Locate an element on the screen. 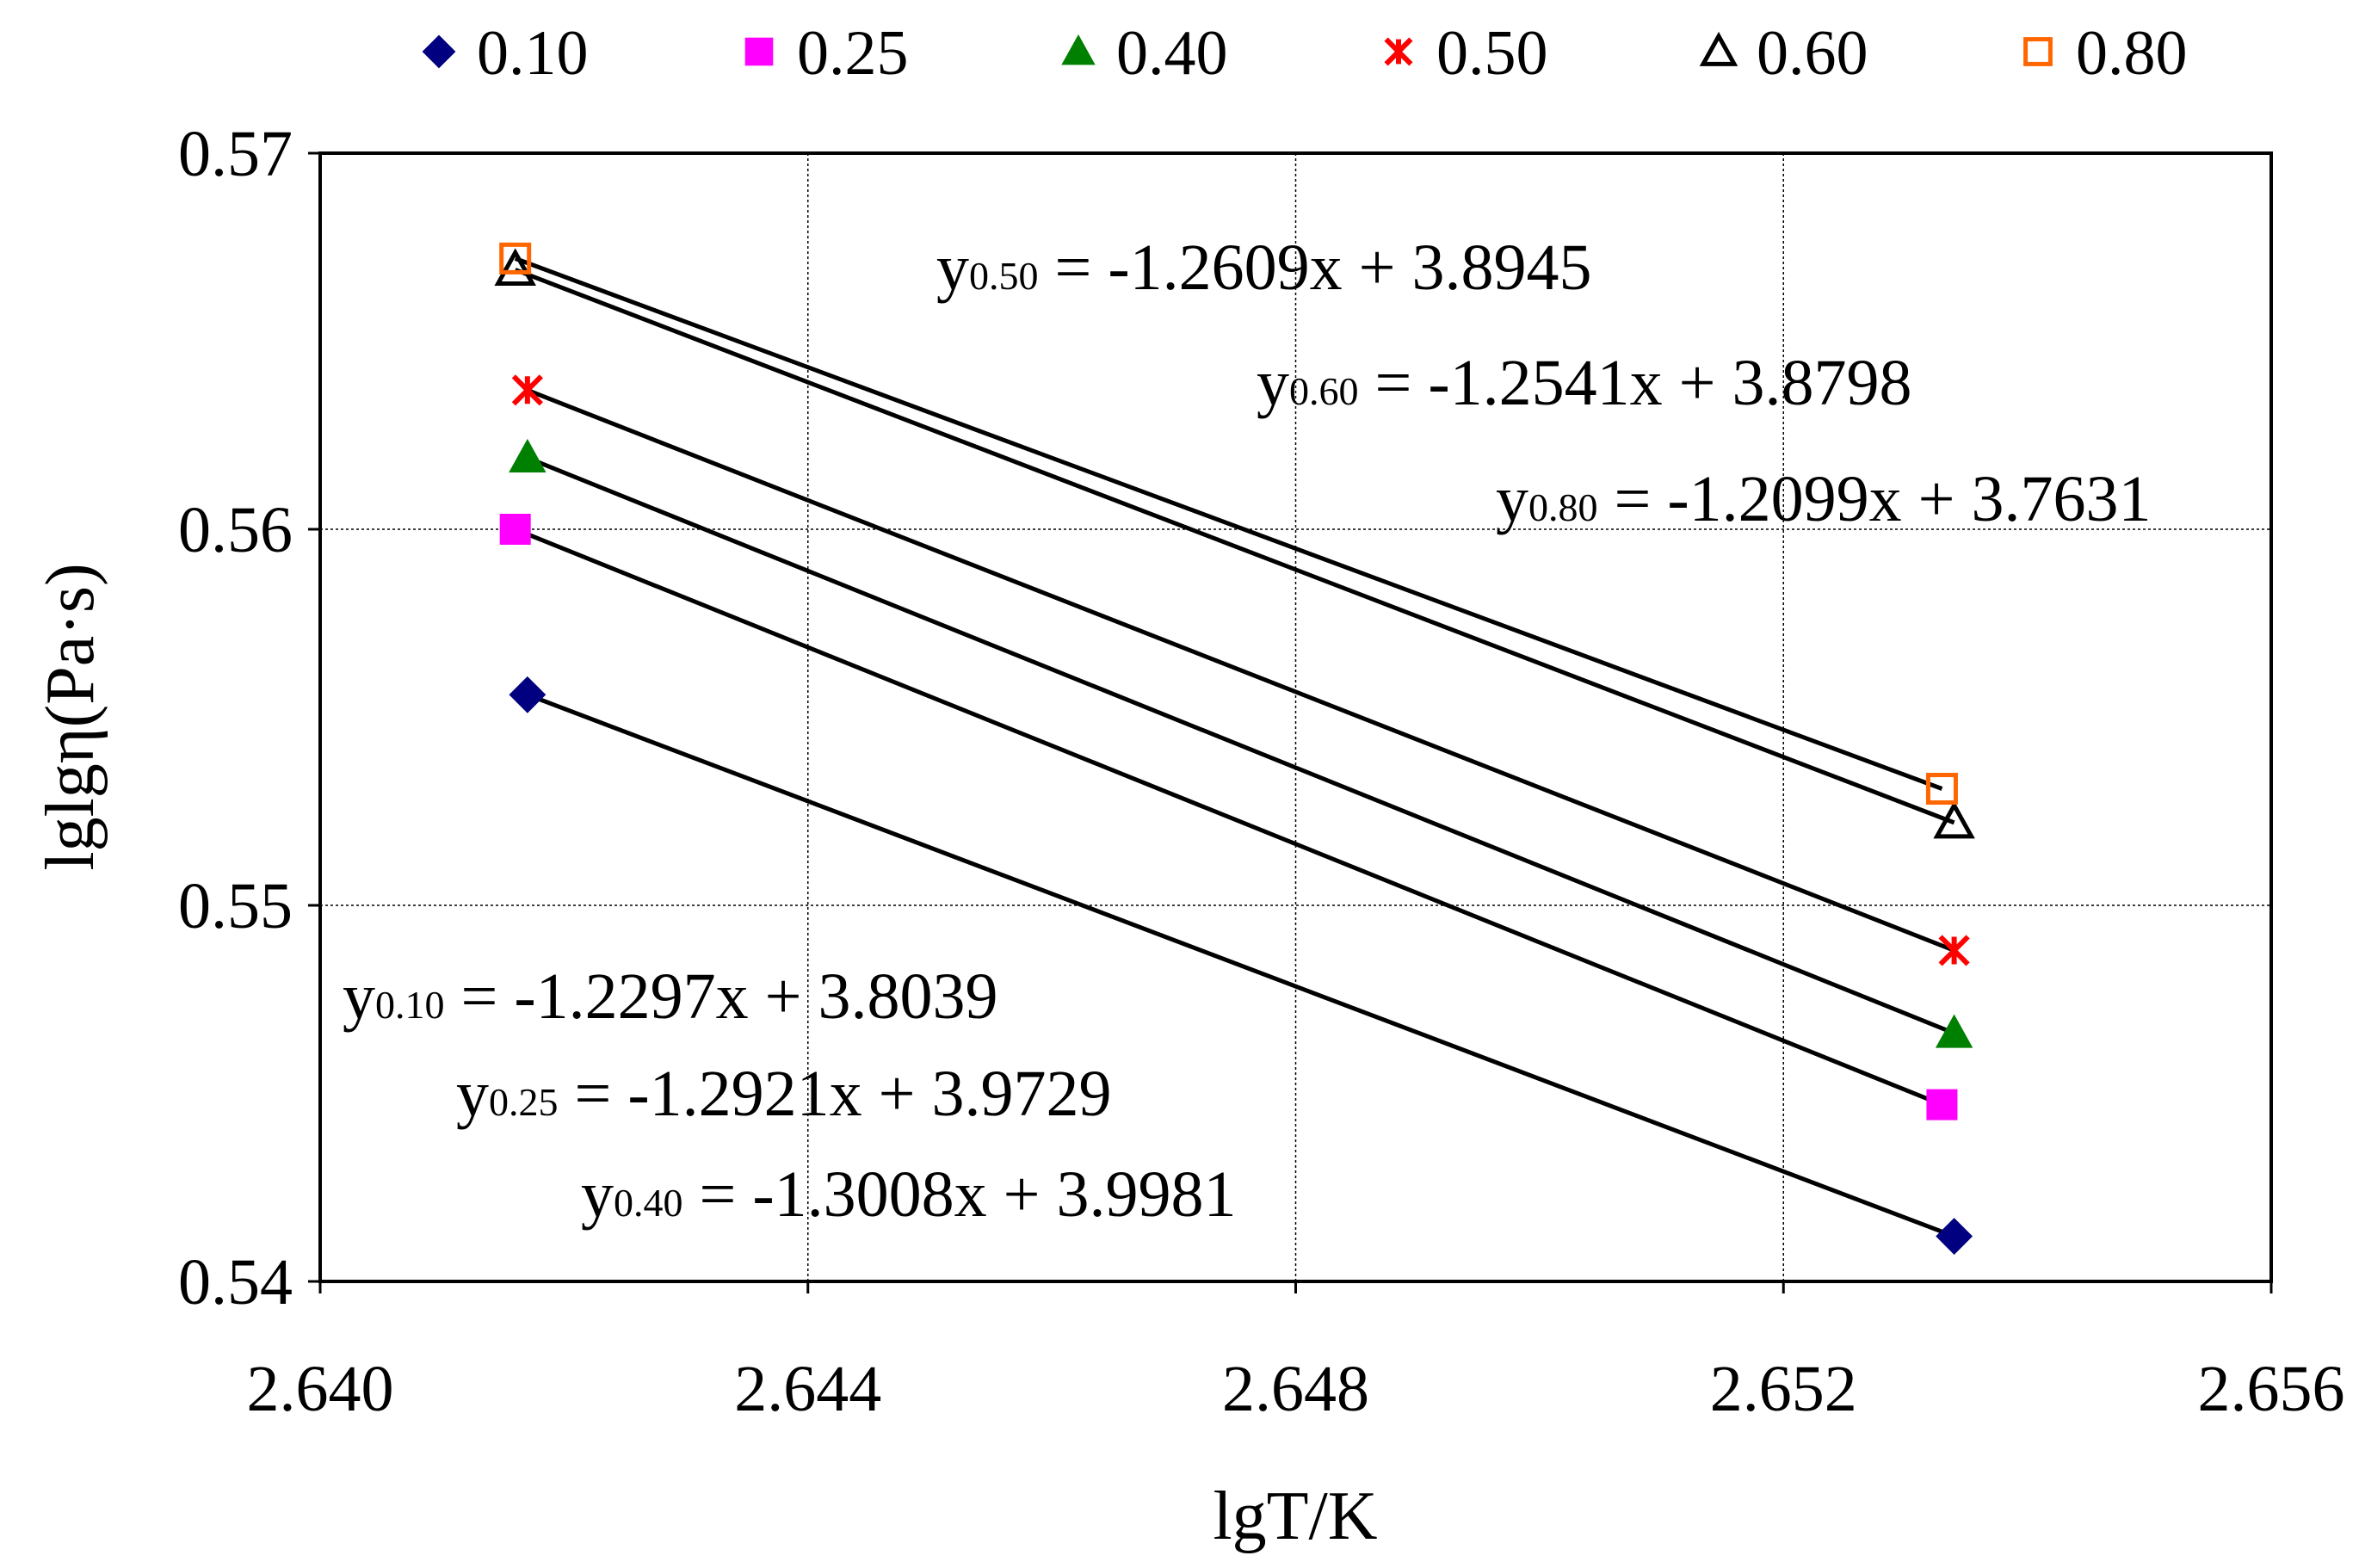 This screenshot has width=2359, height=1568. legend-item-0.50: 0.50 is located at coordinates (1466, 54).